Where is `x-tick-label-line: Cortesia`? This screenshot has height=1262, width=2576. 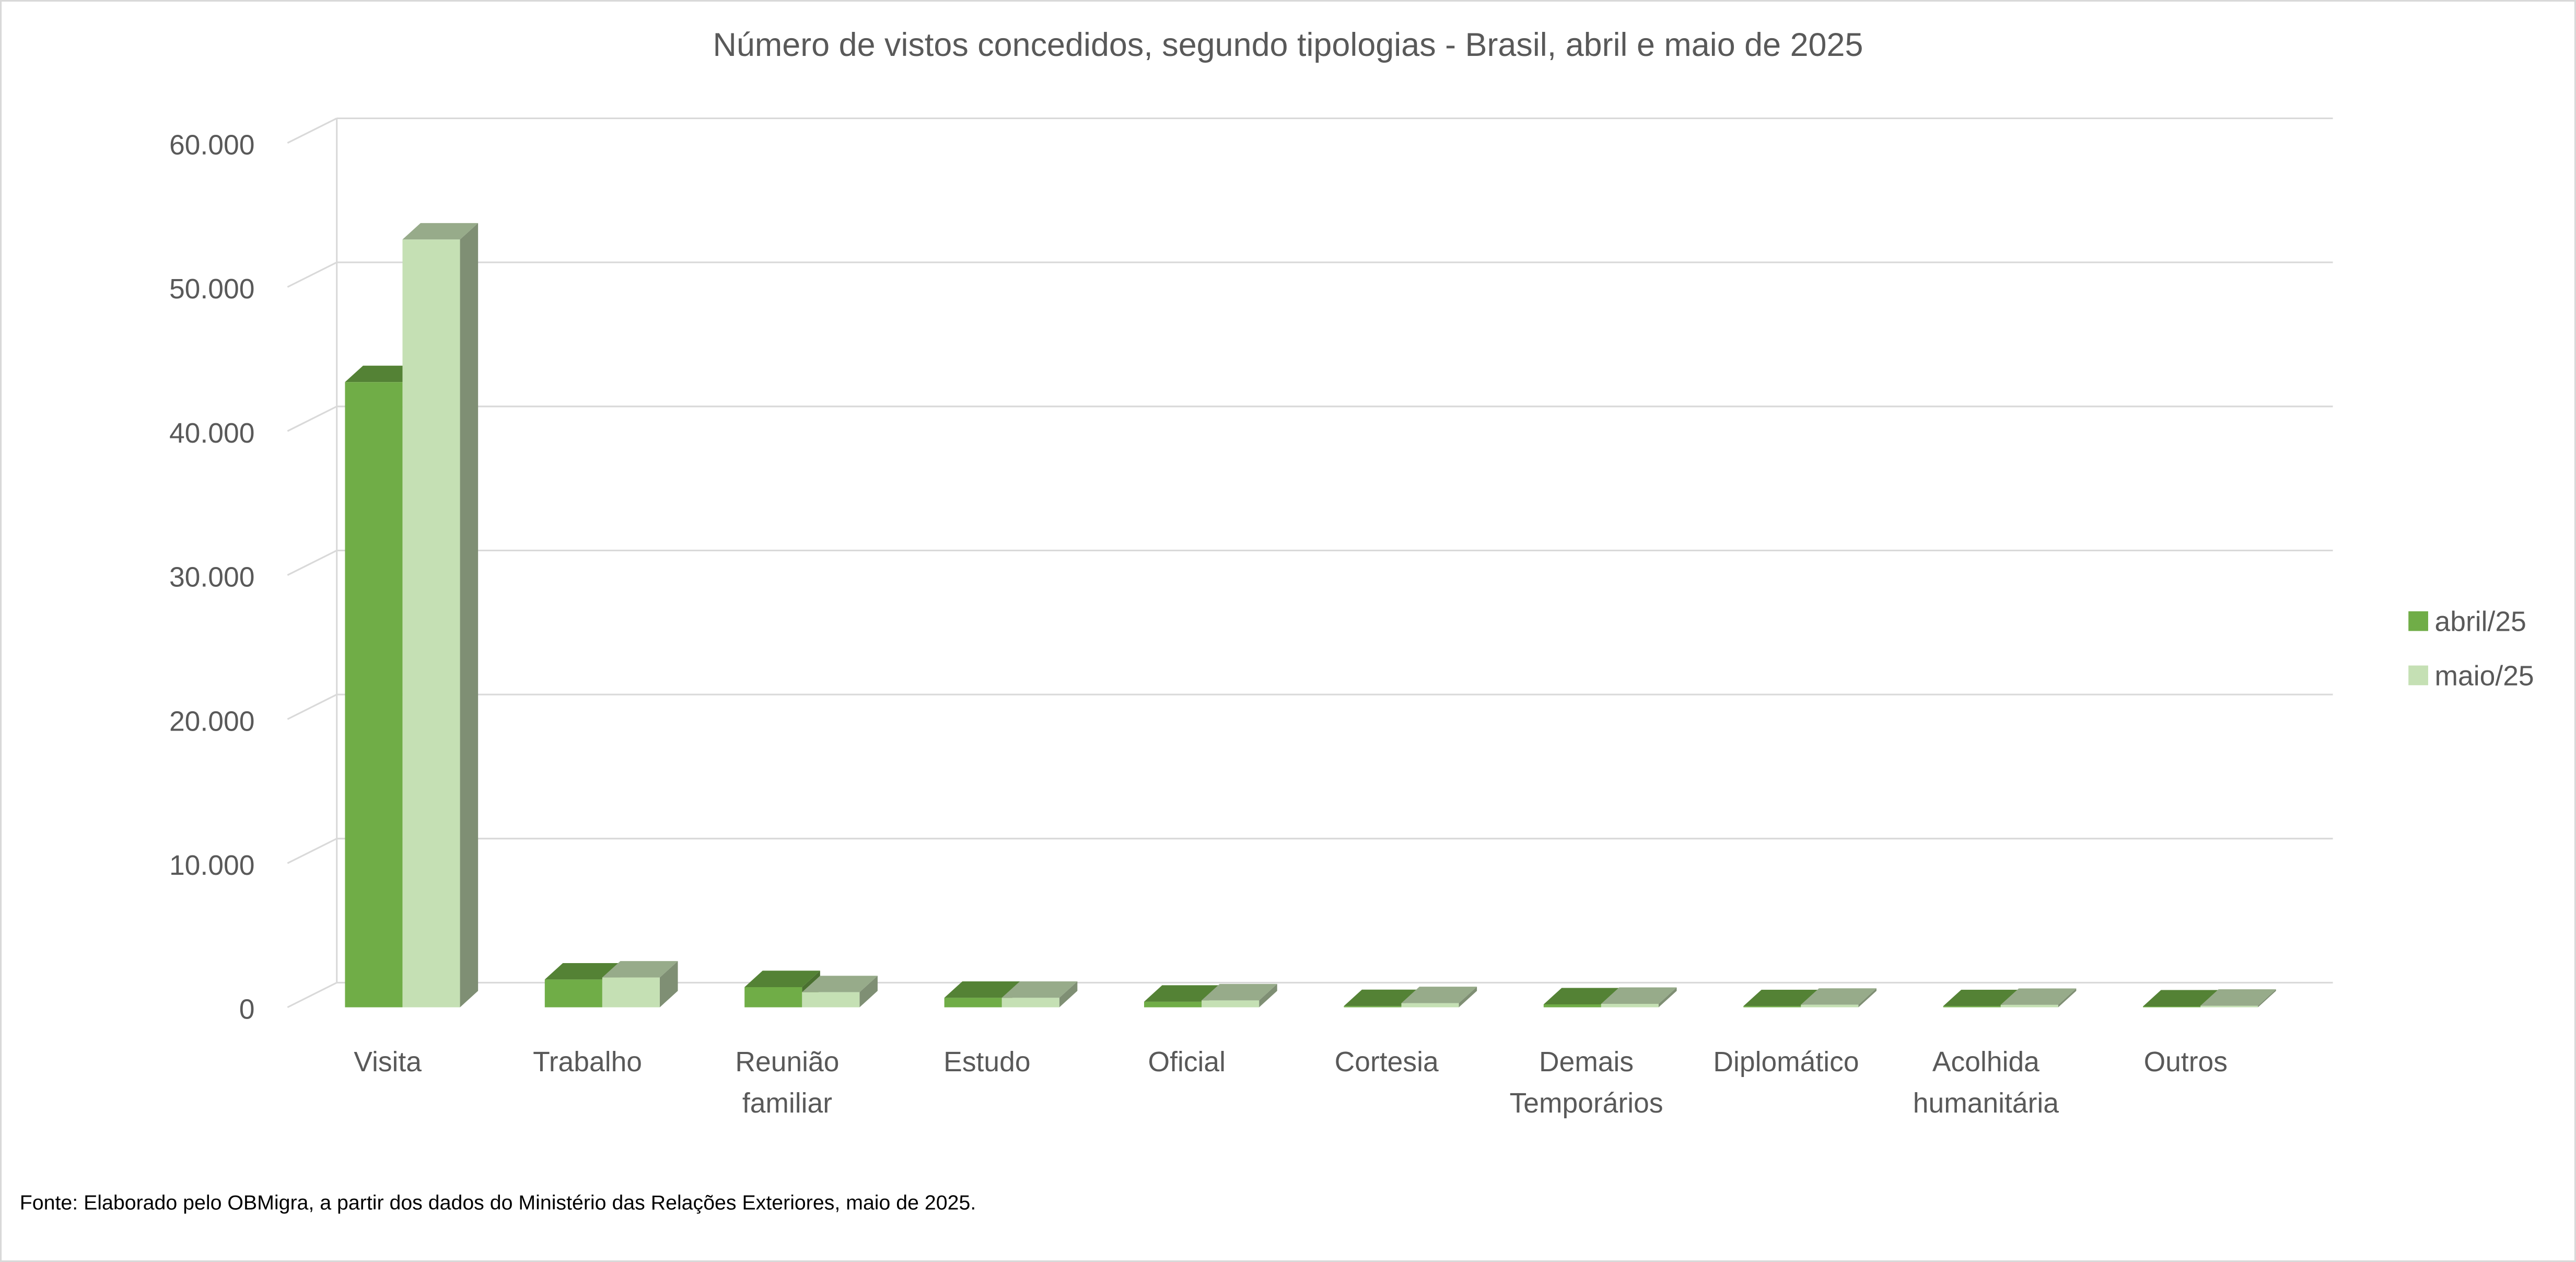 x-tick-label-line: Cortesia is located at coordinates (1387, 1062).